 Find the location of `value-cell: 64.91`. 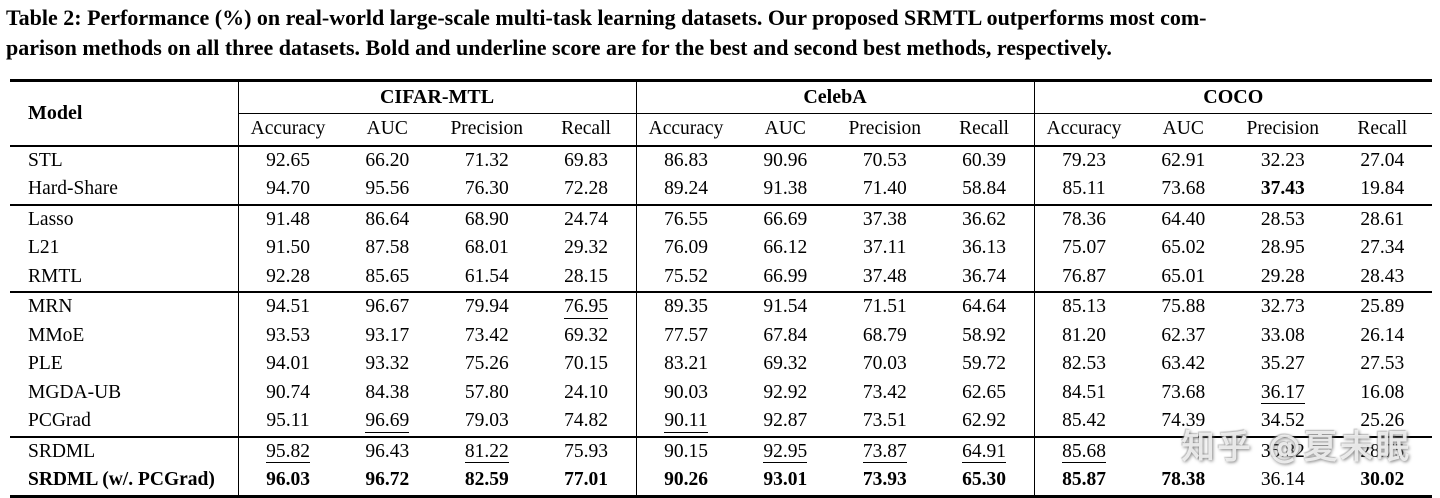

value-cell: 64.91 is located at coordinates (985, 452).